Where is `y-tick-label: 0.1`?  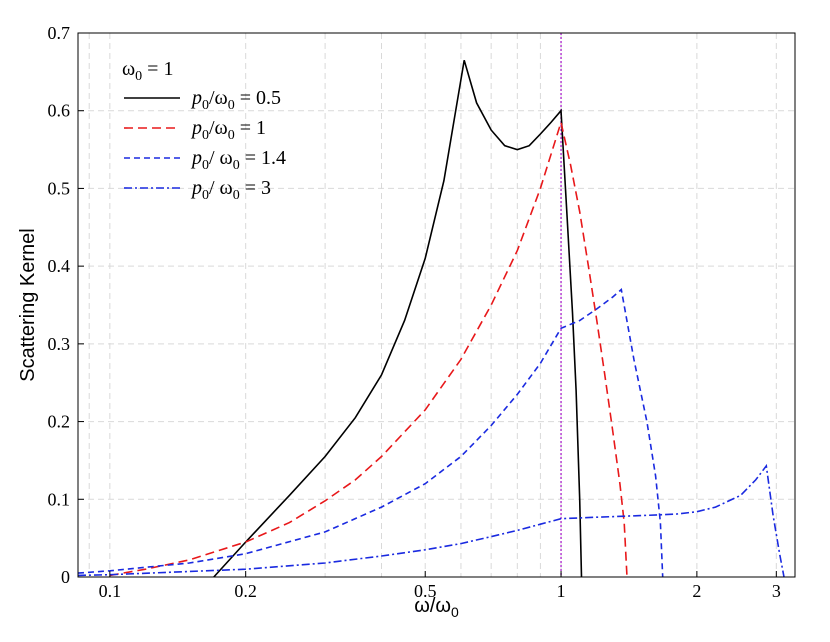
y-tick-label: 0.1 is located at coordinates (59, 499).